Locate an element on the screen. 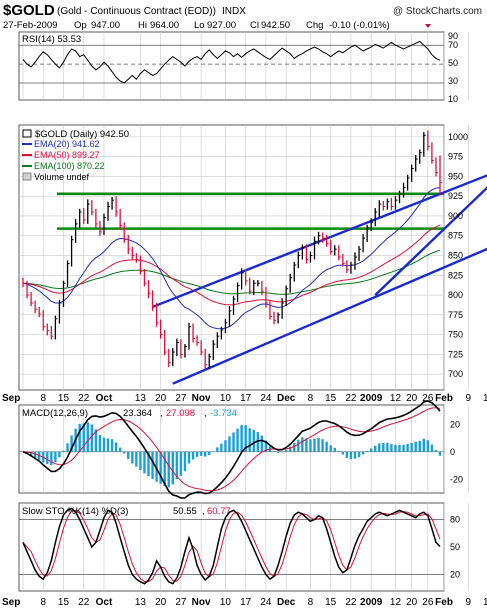  quote-open-value: 947.00 is located at coordinates (105, 25).